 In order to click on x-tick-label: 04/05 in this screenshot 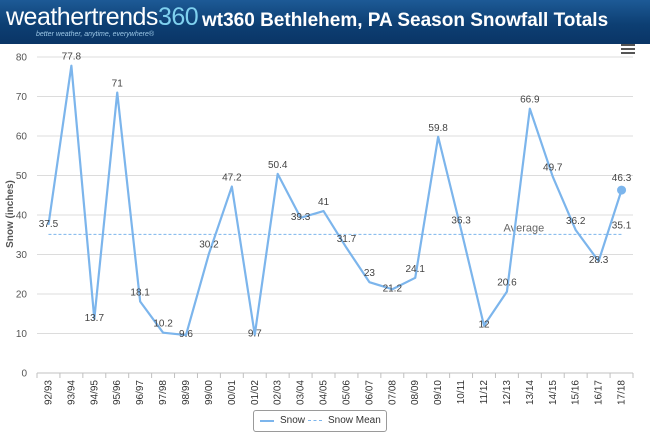, I will do `click(324, 392)`.